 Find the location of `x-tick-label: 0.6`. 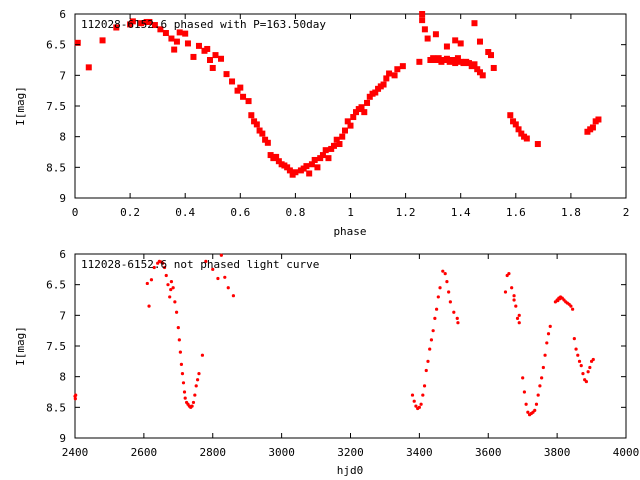

x-tick-label: 0.6 is located at coordinates (240, 212).